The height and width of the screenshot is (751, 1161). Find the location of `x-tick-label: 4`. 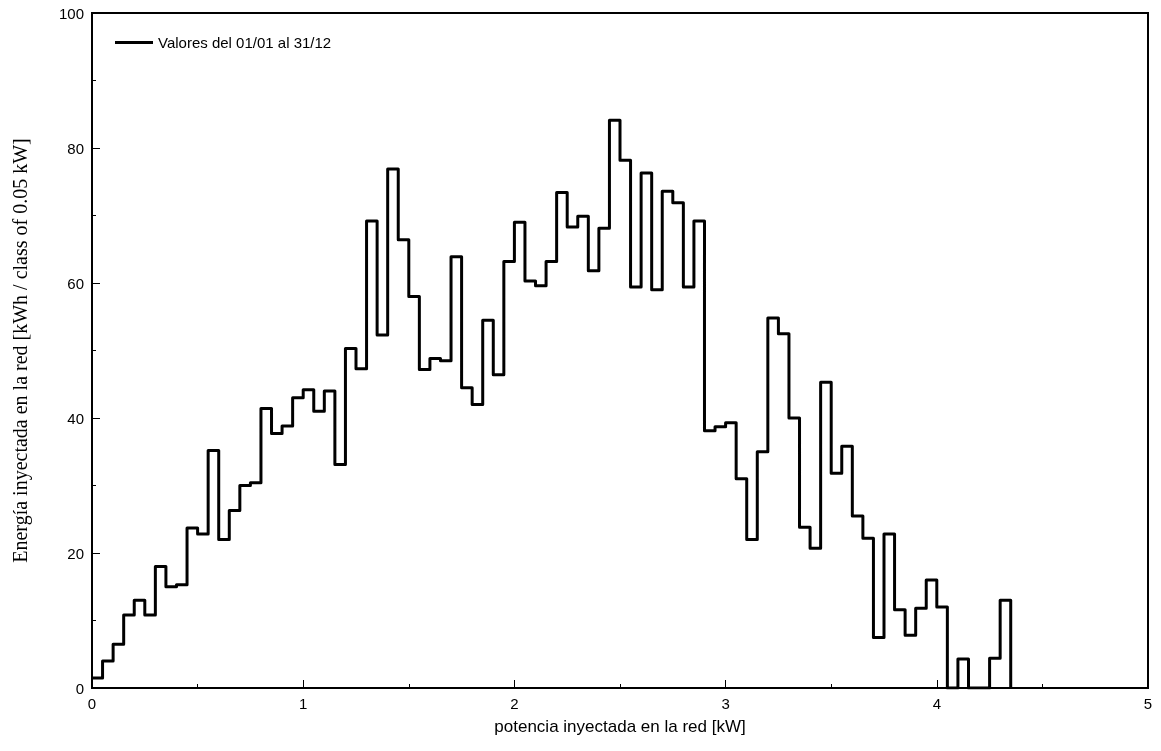

x-tick-label: 4 is located at coordinates (936, 703).